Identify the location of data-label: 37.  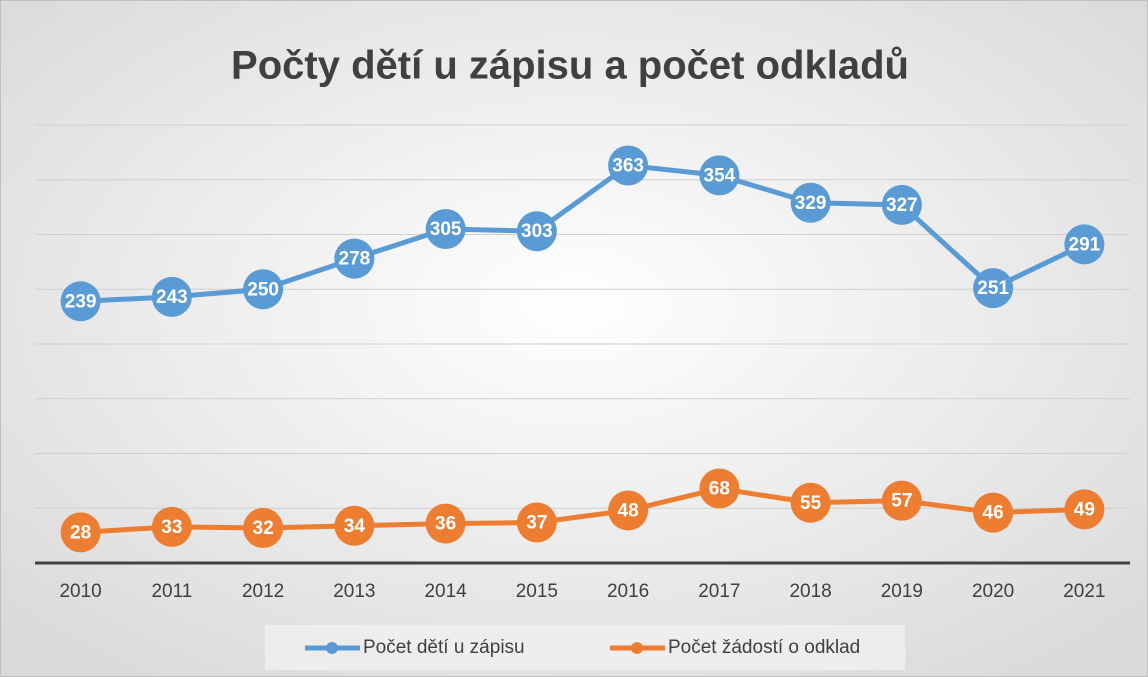
(536, 523).